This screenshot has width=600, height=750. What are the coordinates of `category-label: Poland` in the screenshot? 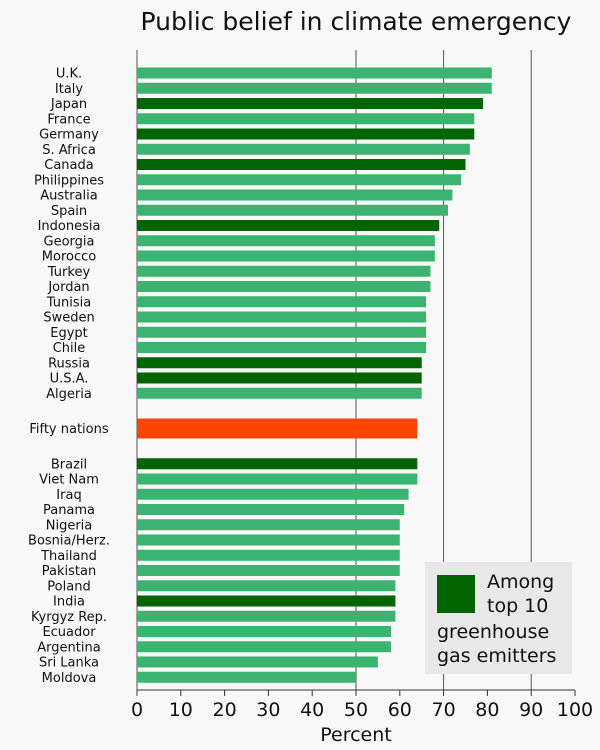 It's located at (68, 586).